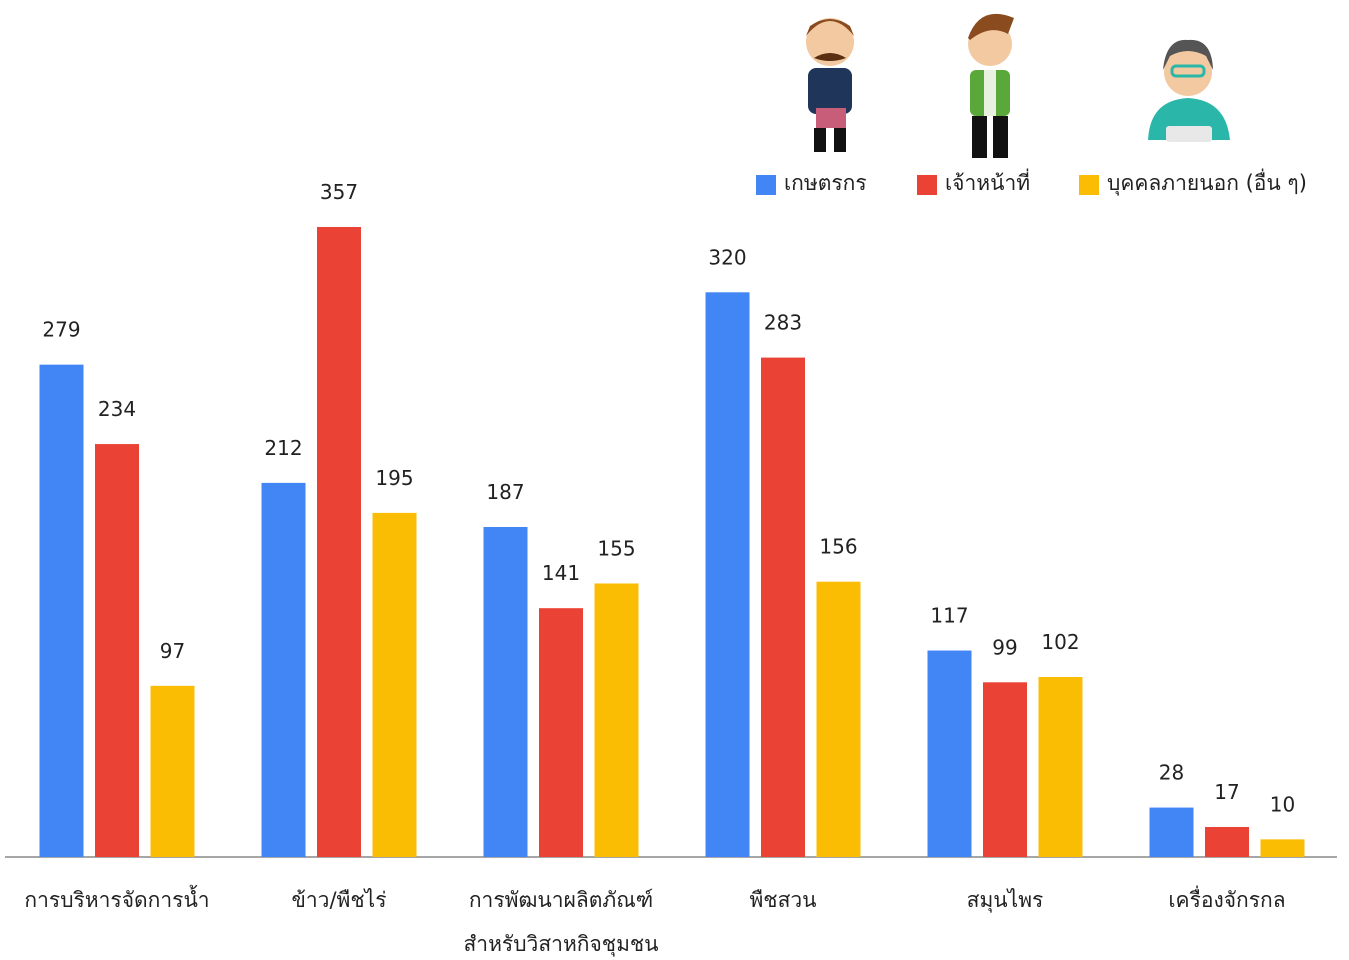 The width and height of the screenshot is (1349, 960). I want to click on legend-label: บุคคลภายนอก (อื่น ๆ), so click(1207, 182).